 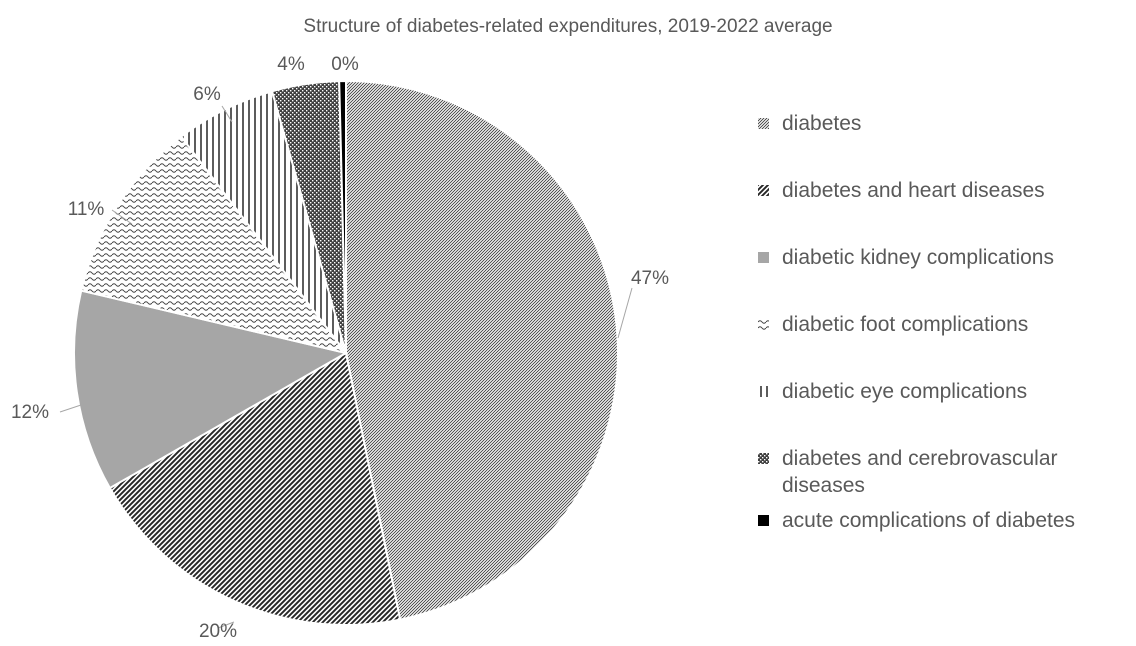 I want to click on legend-label-line: acute complications of diabetes, so click(x=929, y=520).